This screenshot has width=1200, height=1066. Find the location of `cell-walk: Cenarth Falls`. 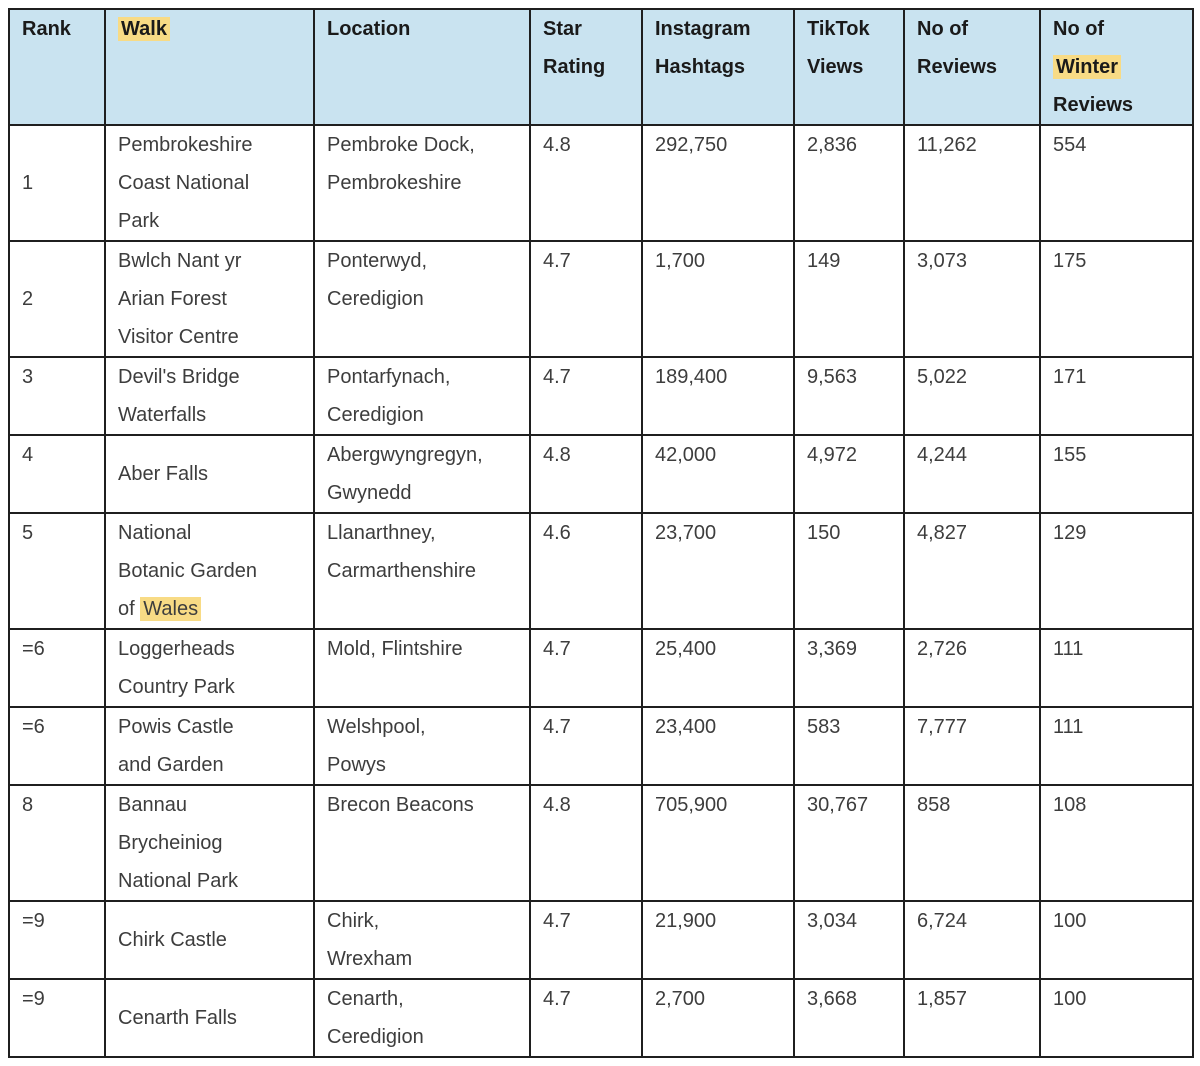

cell-walk: Cenarth Falls is located at coordinates (209, 1018).